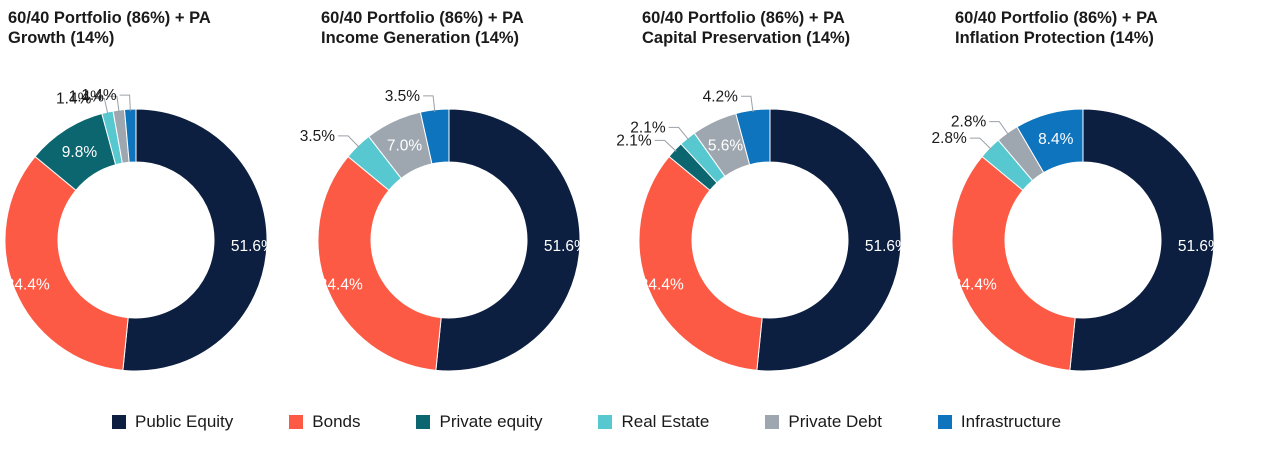 The height and width of the screenshot is (454, 1280). Describe the element at coordinates (969, 122) in the screenshot. I see `data-label-private-debt: 2.8%` at that location.